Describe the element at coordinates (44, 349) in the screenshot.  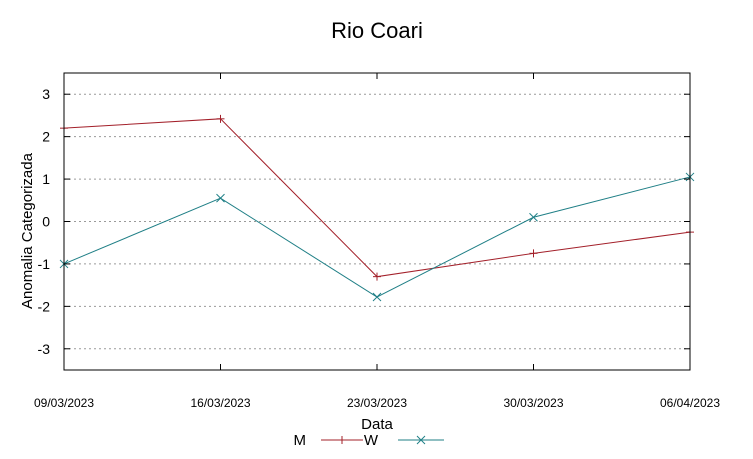
I see `y-tick-label: -3` at that location.